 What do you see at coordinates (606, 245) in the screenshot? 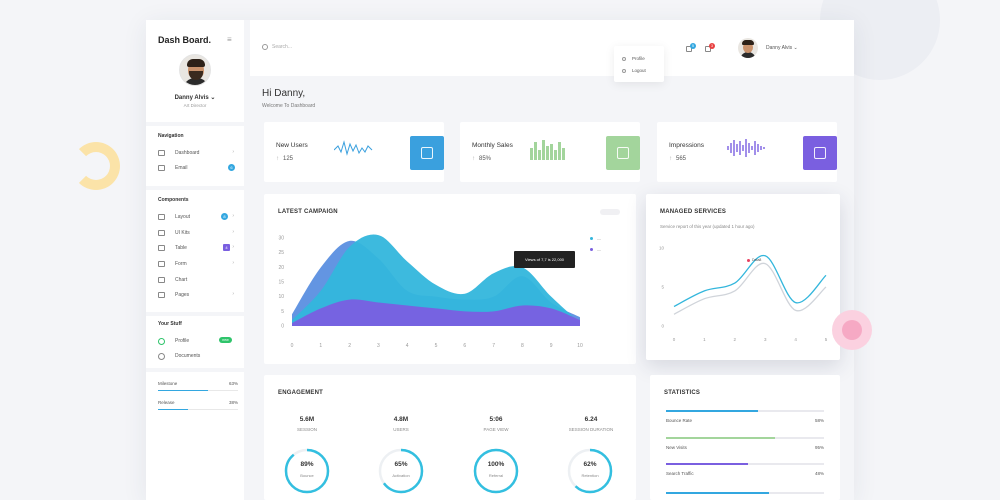
I see `chart-legend: — —` at bounding box center [606, 245].